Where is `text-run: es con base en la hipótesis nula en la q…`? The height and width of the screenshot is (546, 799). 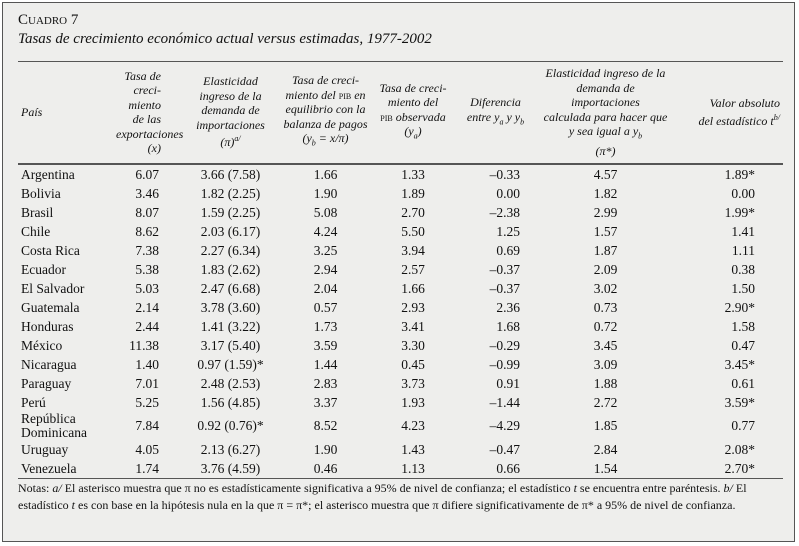
text-run: es con base en la hipótesis nula en la q… is located at coordinates (405, 505).